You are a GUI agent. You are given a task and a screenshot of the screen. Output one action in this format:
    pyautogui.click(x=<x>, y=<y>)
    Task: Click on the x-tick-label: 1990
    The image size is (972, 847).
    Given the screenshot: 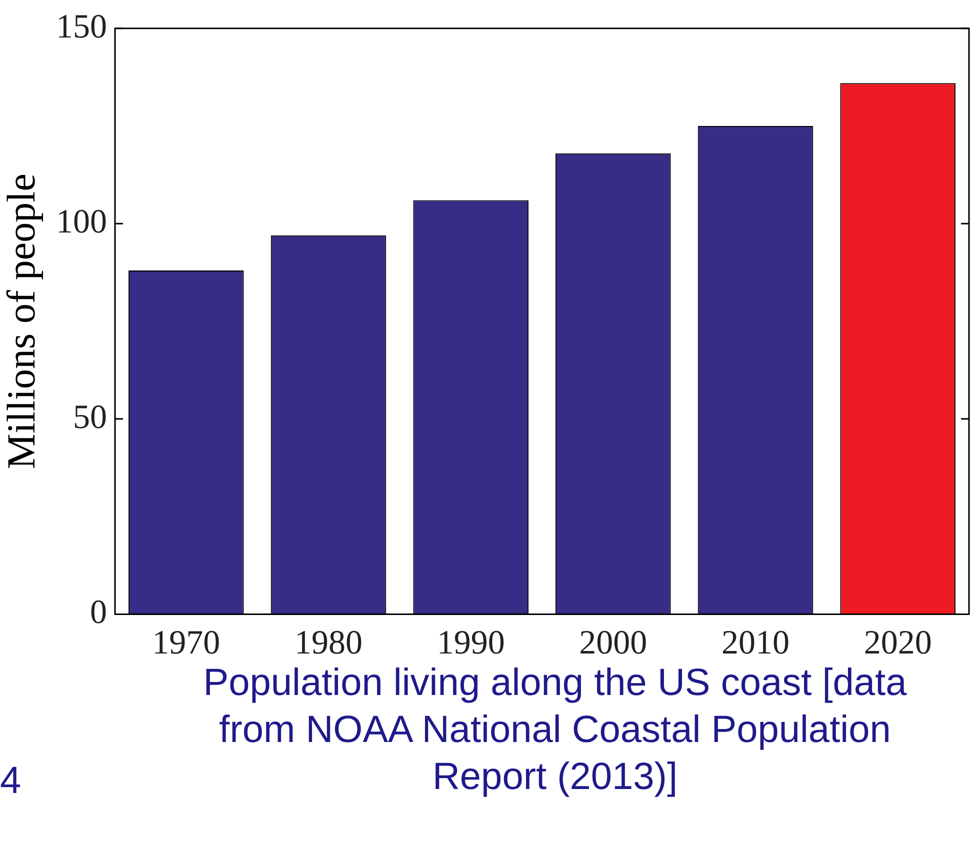 What is the action you would take?
    pyautogui.click(x=470, y=643)
    